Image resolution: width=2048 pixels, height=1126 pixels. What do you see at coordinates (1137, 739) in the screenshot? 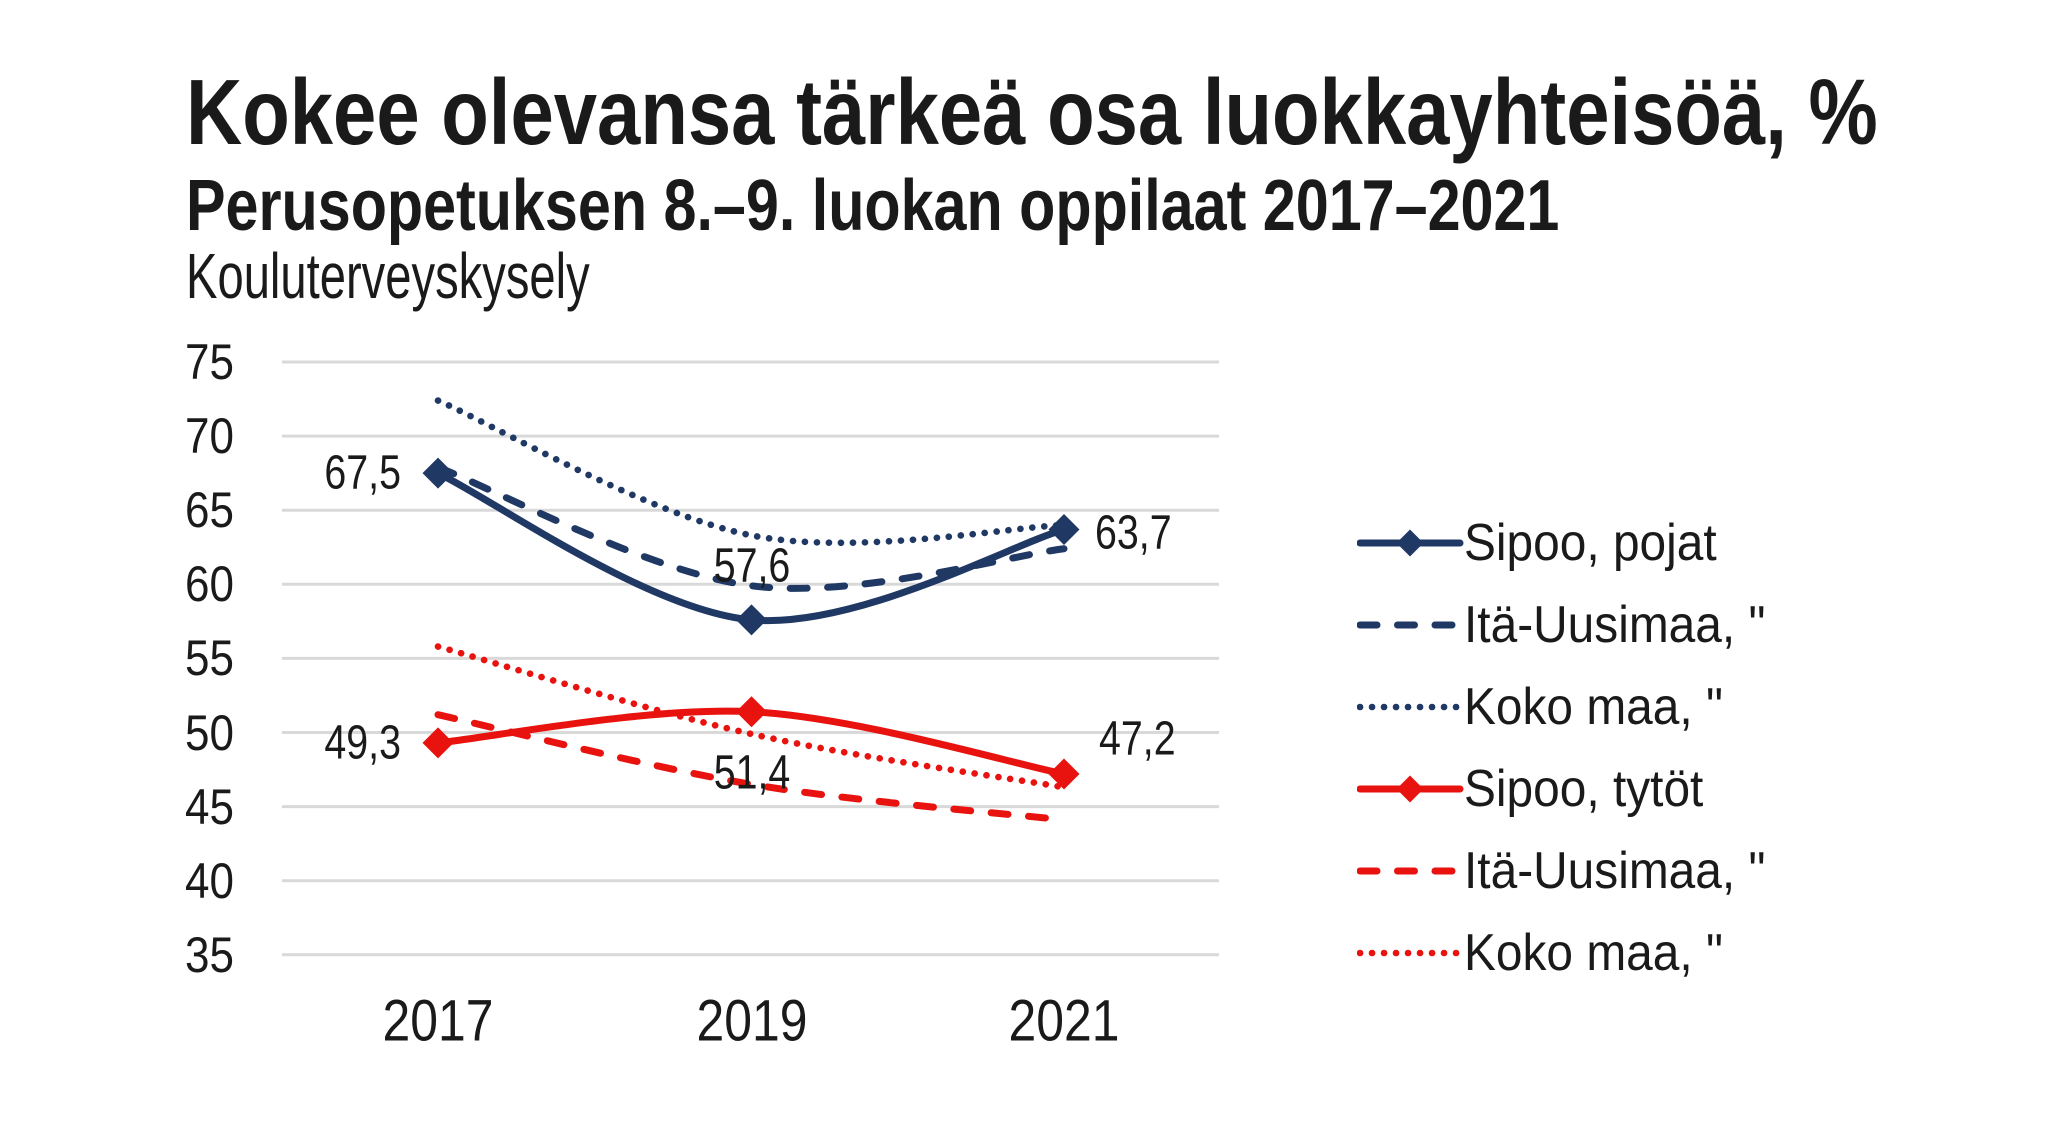
I see `data-label-sipoo-tyt-t-2021: 47,2` at bounding box center [1137, 739].